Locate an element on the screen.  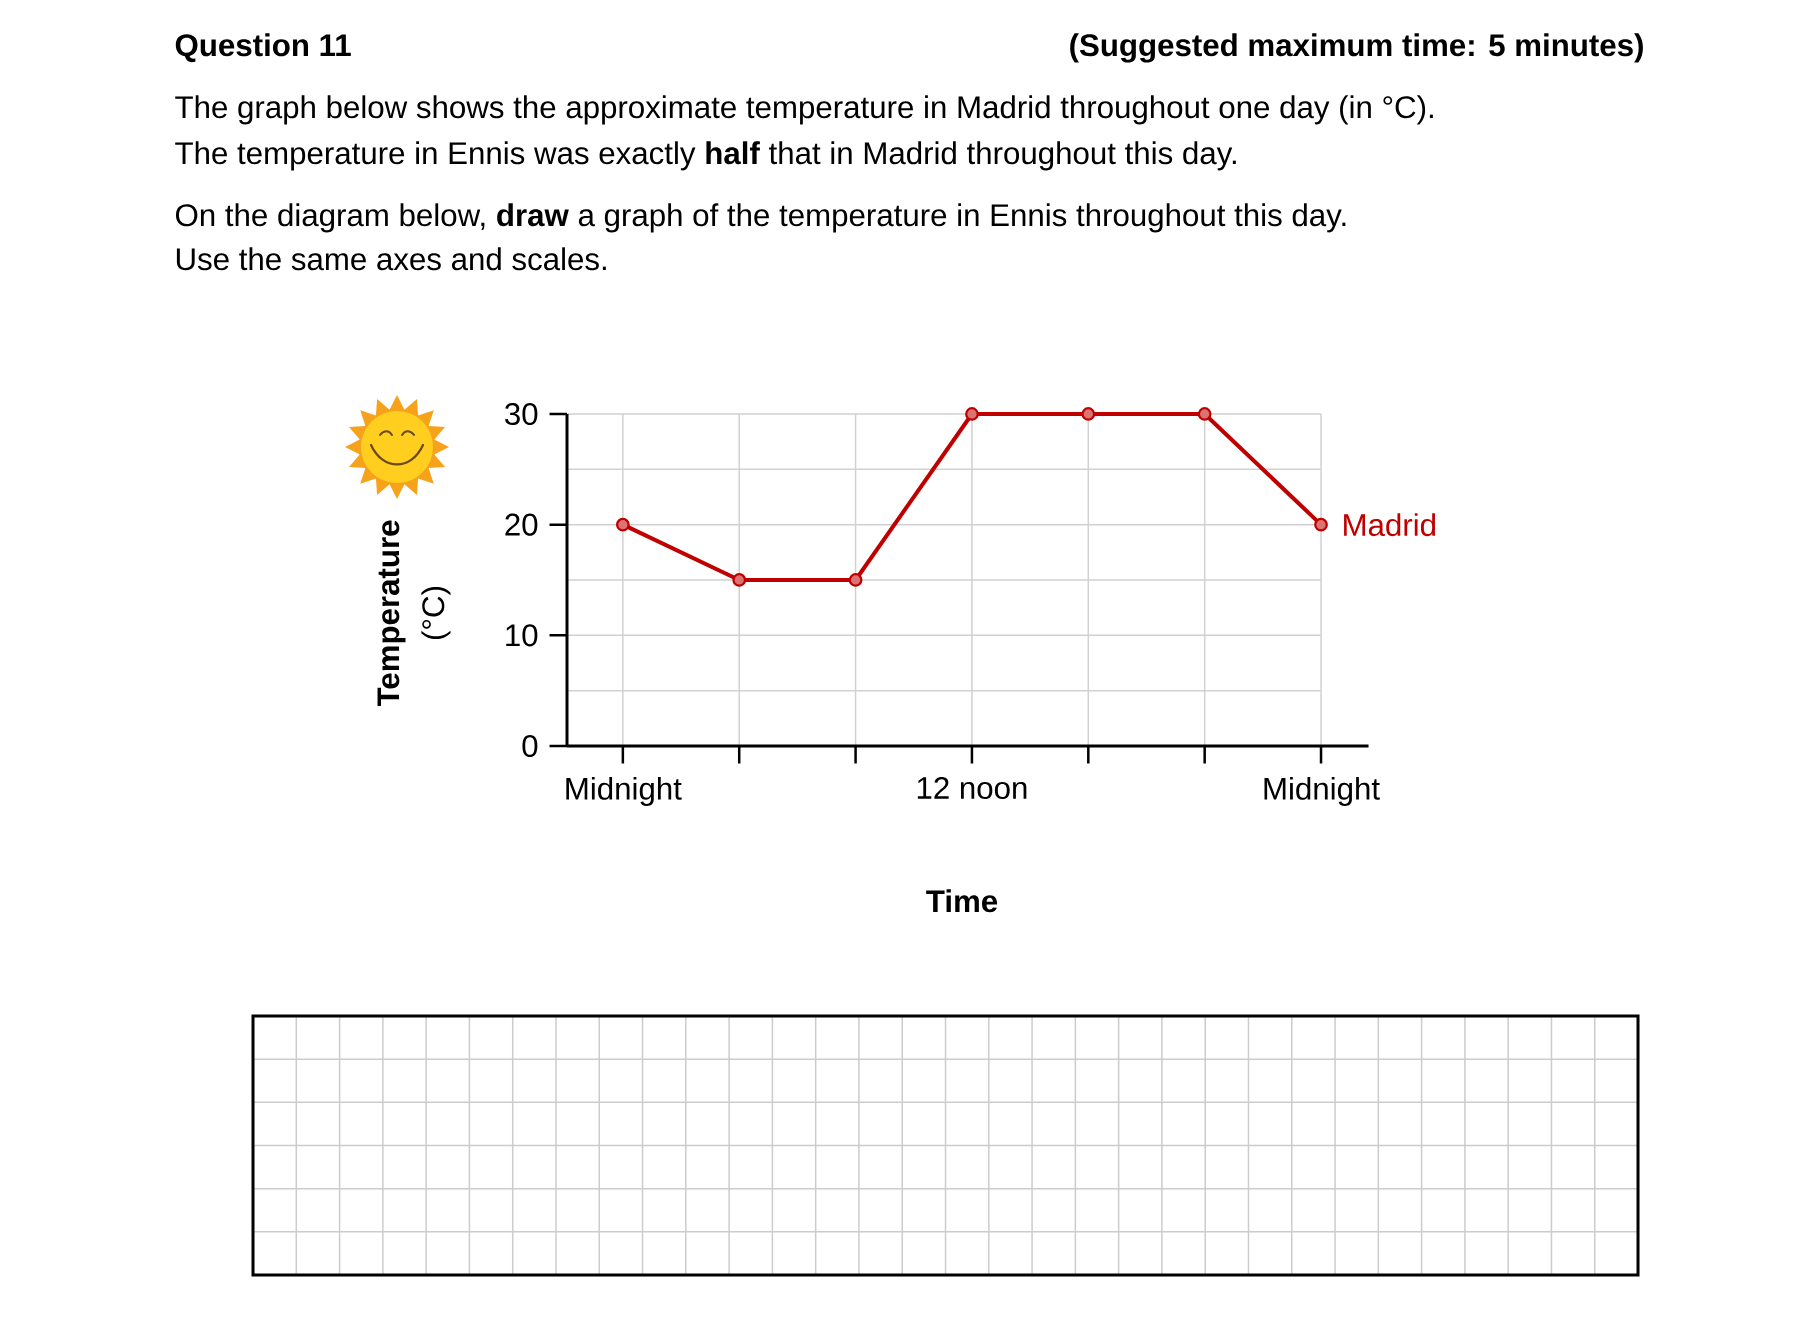
y-tick-label: 20 is located at coordinates (521, 524).